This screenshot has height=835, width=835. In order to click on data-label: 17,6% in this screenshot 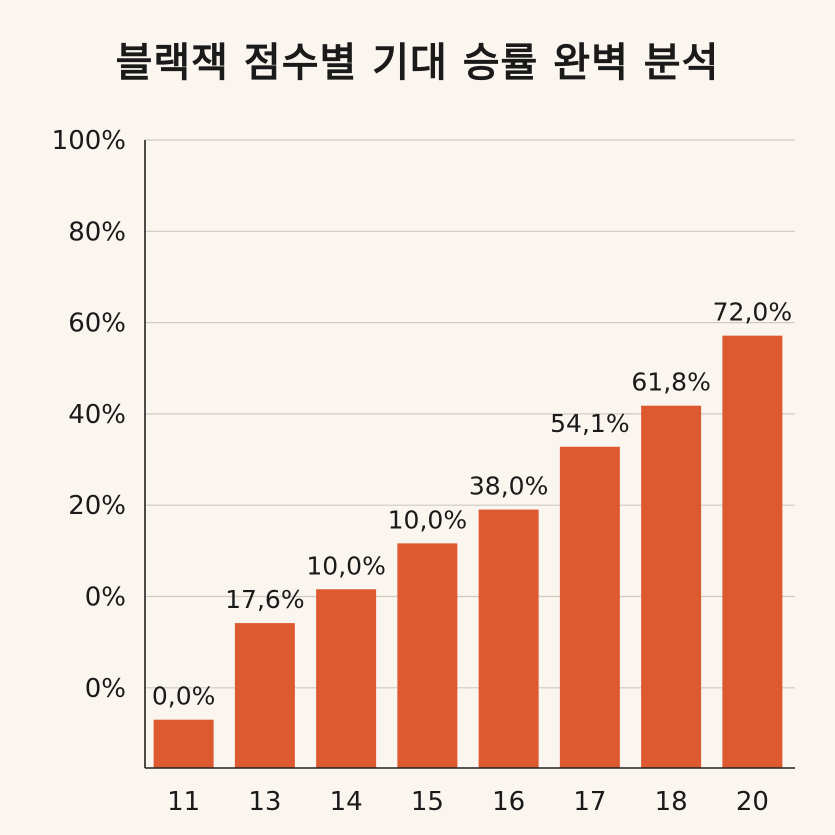, I will do `click(264, 599)`.